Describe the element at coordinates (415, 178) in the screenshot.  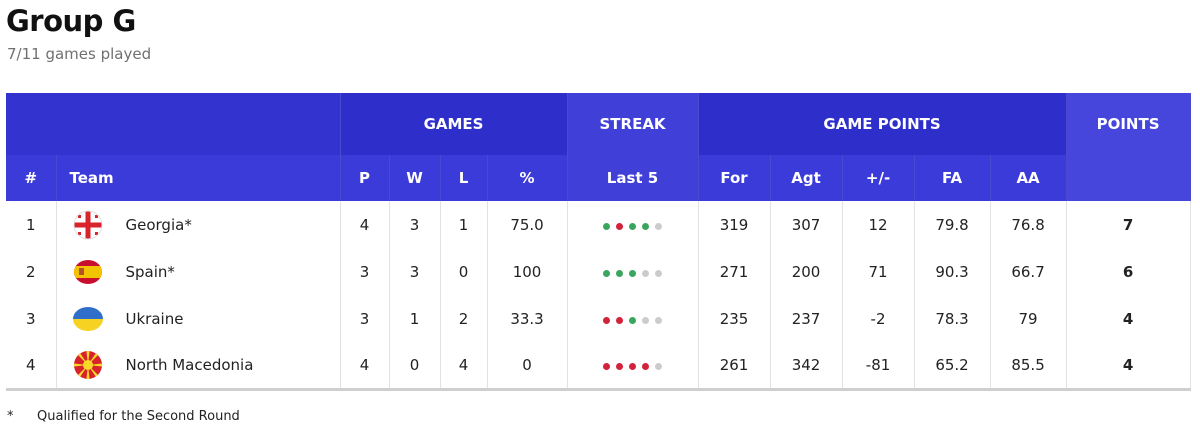
I see `col-header-wins: W` at that location.